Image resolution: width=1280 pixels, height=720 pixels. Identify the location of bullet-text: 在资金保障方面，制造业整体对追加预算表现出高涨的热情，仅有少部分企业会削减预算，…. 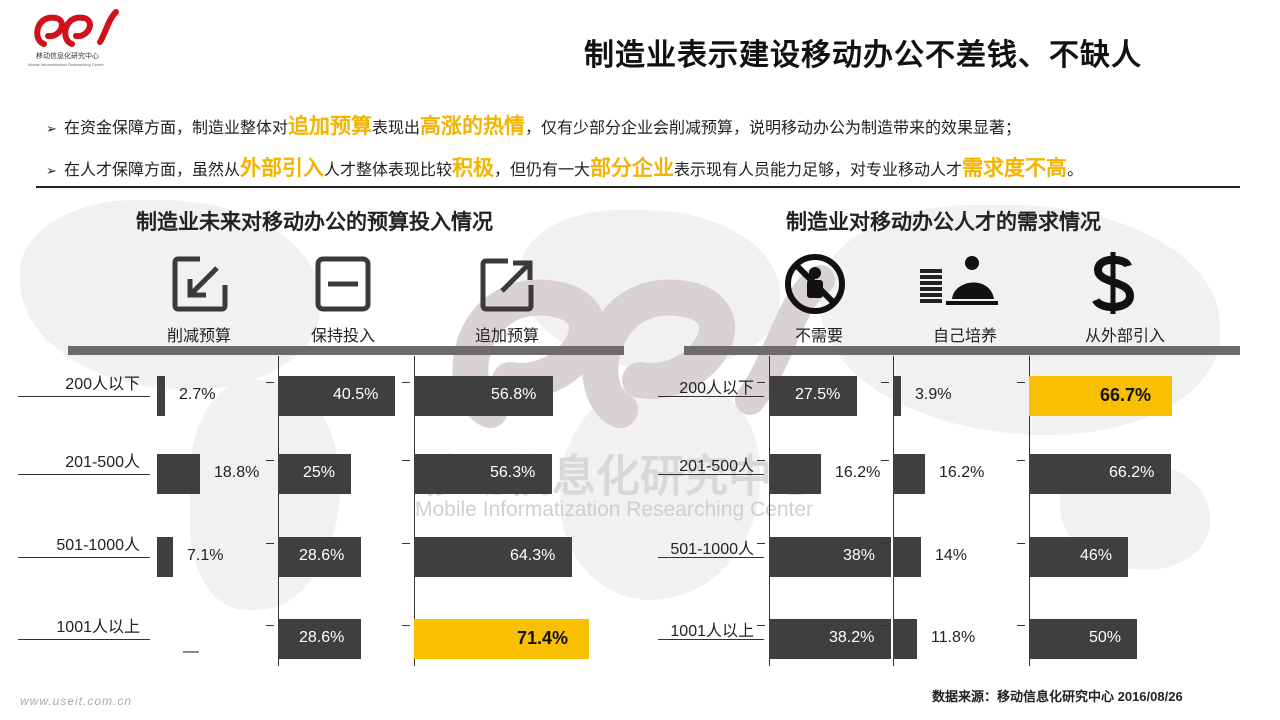
(543, 126).